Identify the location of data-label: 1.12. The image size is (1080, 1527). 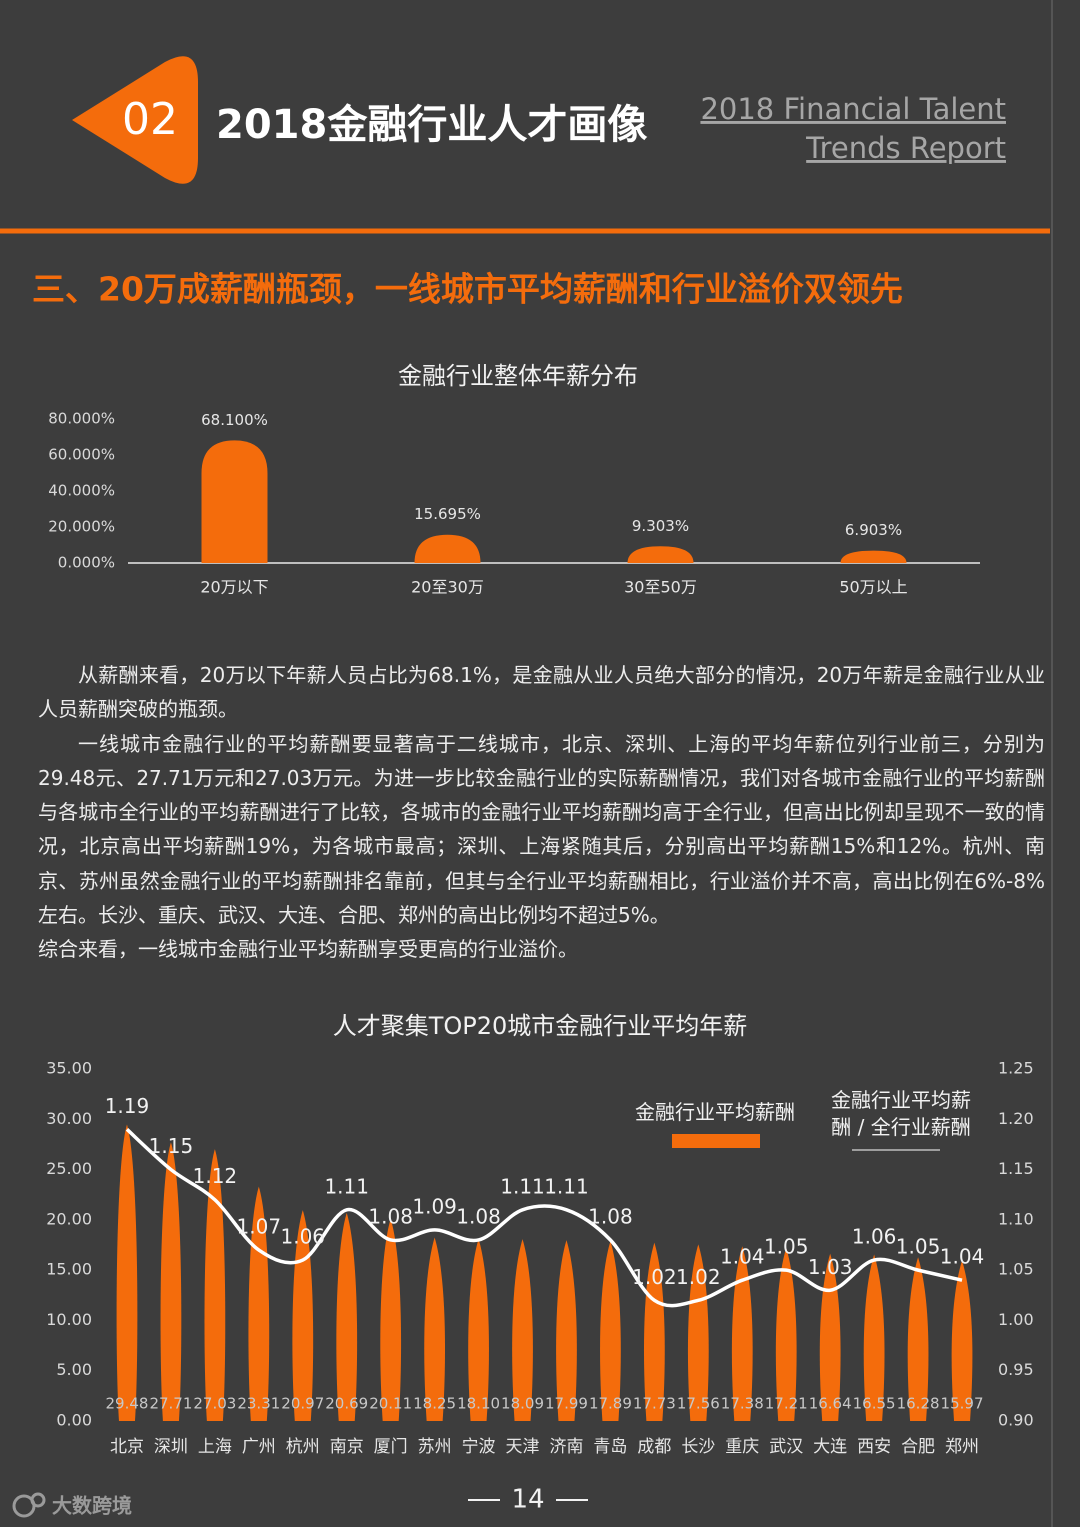
(215, 1176).